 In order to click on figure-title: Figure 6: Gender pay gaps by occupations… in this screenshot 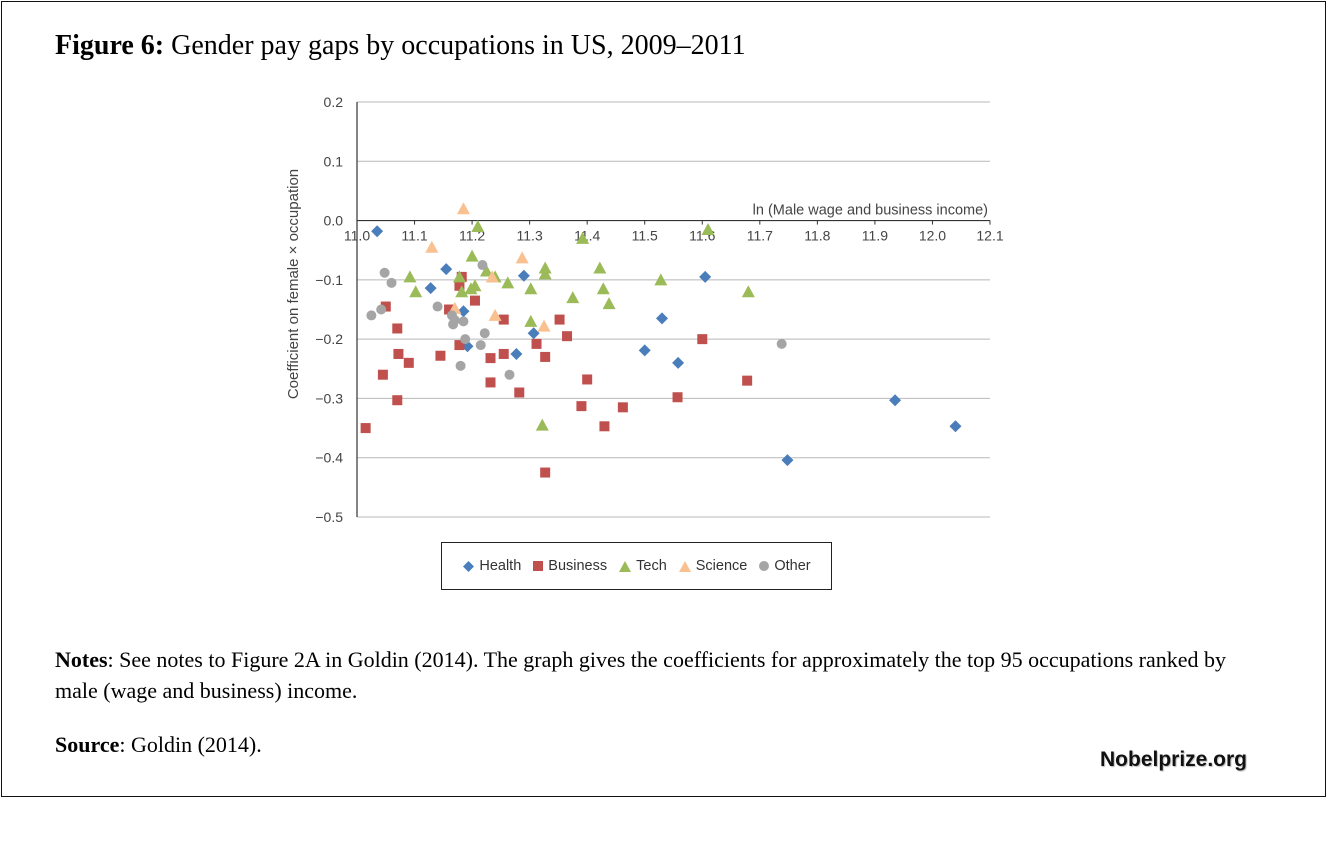, I will do `click(400, 46)`.